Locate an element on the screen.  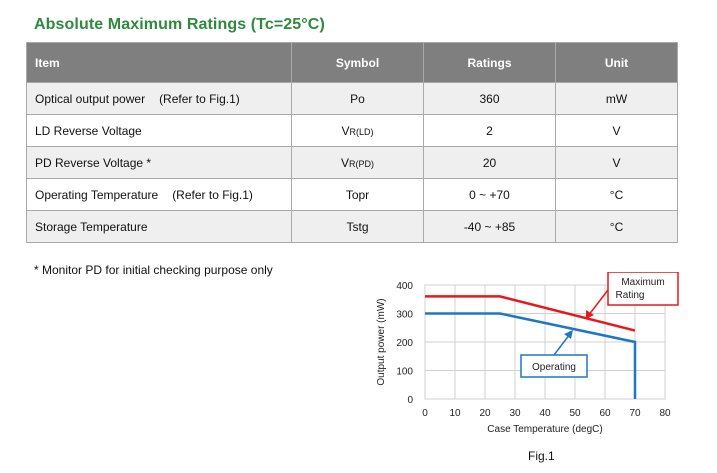
row-symbol-cell: Topr is located at coordinates (357, 194).